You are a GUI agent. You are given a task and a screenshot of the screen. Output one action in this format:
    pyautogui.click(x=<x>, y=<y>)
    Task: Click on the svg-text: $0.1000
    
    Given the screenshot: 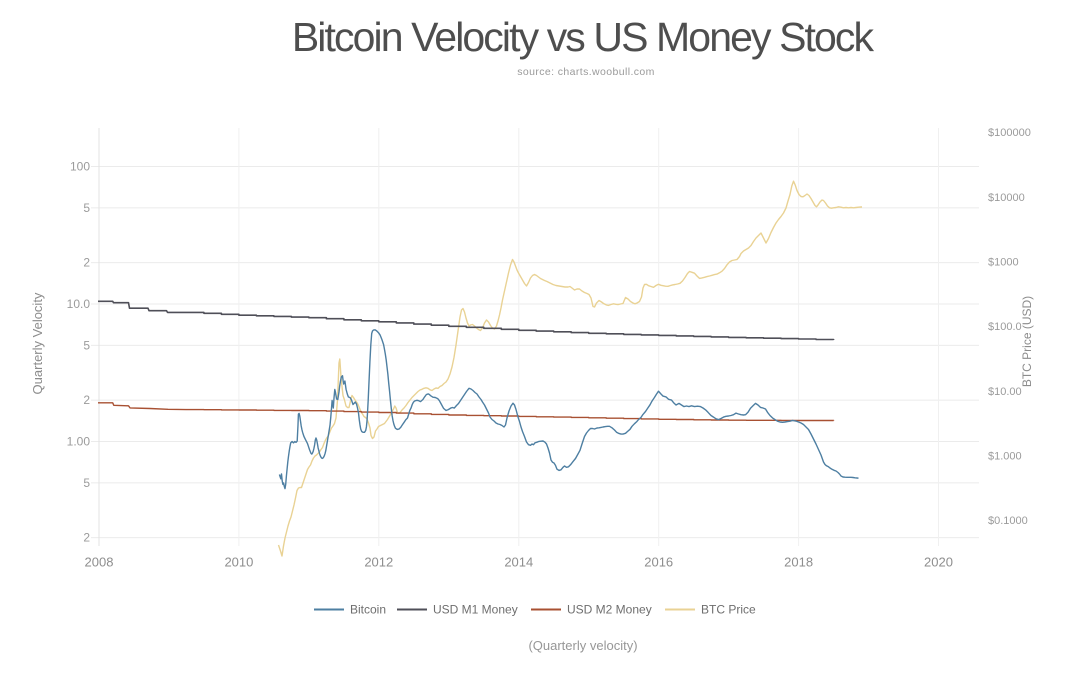 What is the action you would take?
    pyautogui.click(x=1008, y=521)
    